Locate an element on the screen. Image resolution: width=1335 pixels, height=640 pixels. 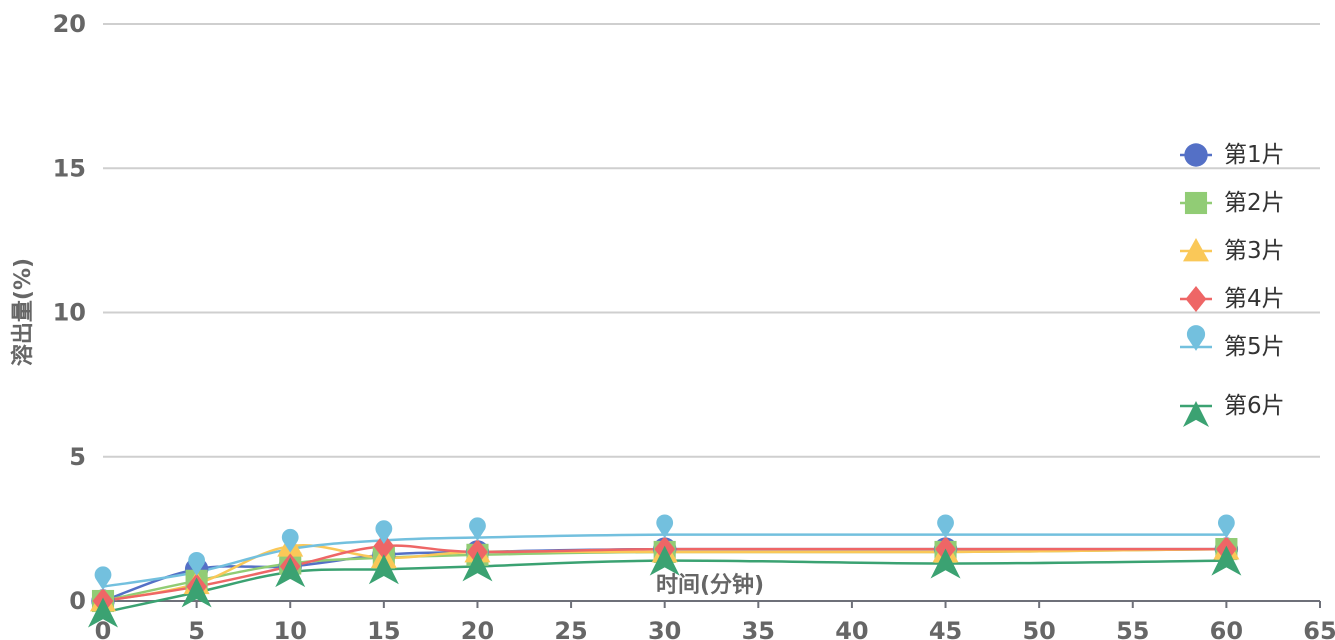
x-tick-label: 10 is located at coordinates (290, 628).